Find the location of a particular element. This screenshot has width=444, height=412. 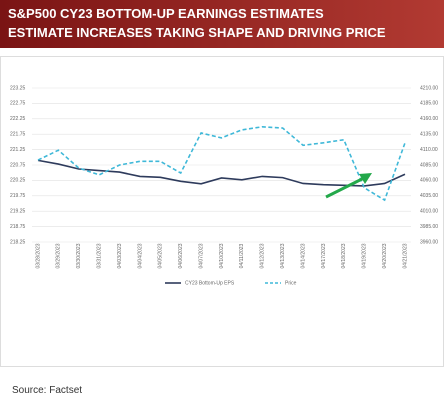

x-tick-label: 04/06/2023 is located at coordinates (181, 255).